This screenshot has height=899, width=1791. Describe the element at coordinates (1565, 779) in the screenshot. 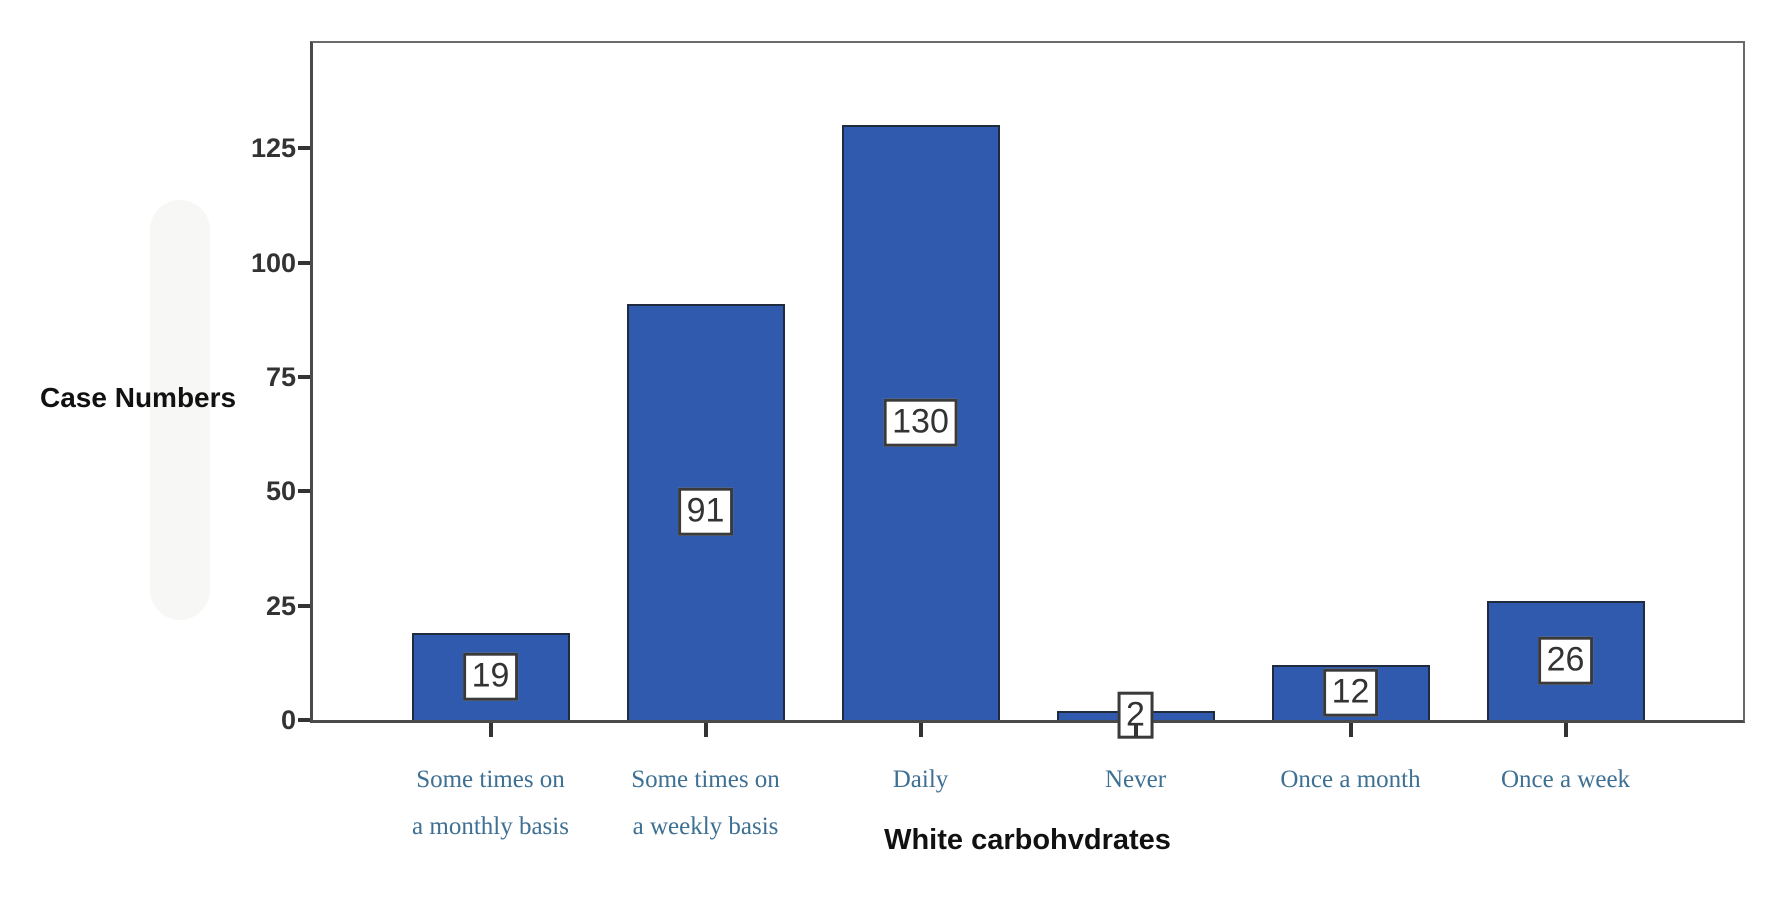

I see `category-label: Once a week` at that location.